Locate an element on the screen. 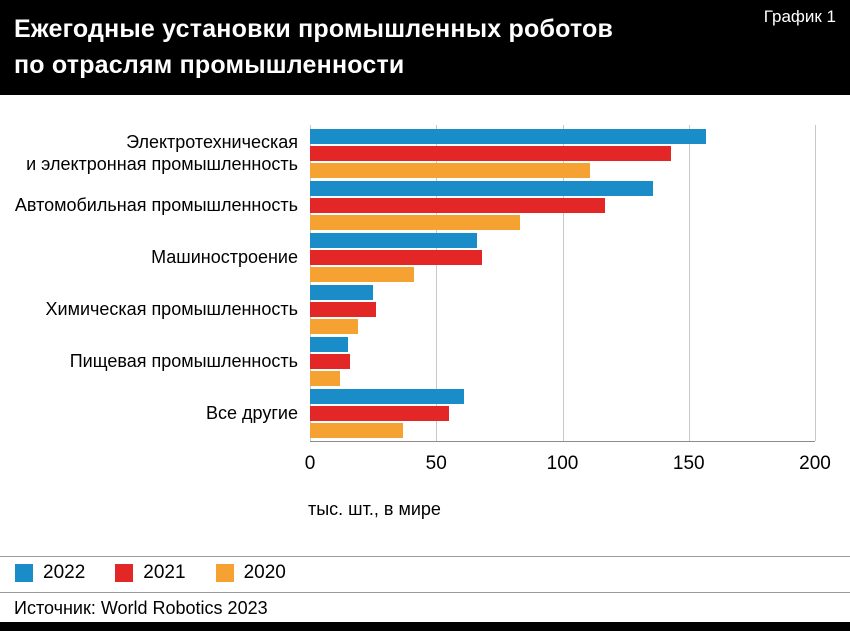 This screenshot has height=631, width=850. category-group: Автомобильная промышленность is located at coordinates (425, 205).